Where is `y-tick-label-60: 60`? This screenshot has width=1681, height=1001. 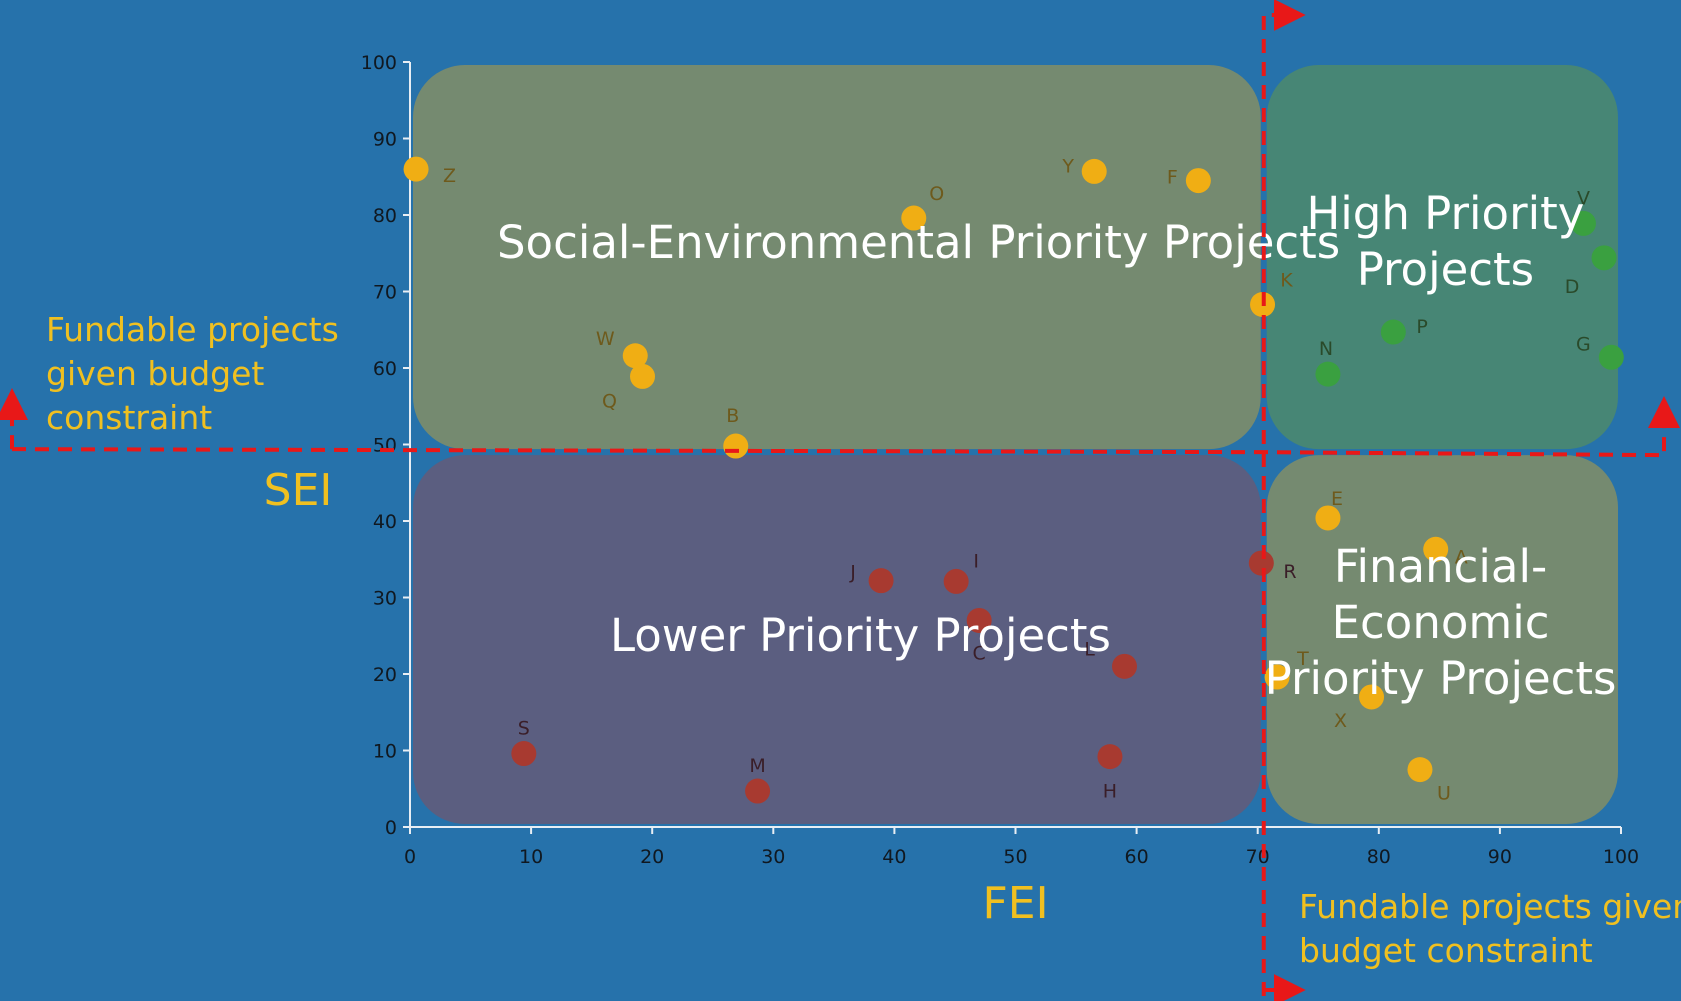
y-tick-label-60: 60 is located at coordinates (385, 369).